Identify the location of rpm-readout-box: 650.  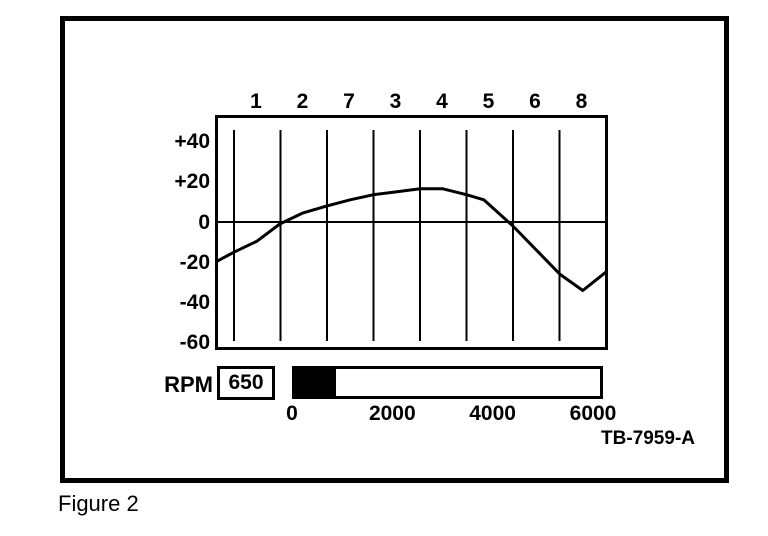
(246, 383).